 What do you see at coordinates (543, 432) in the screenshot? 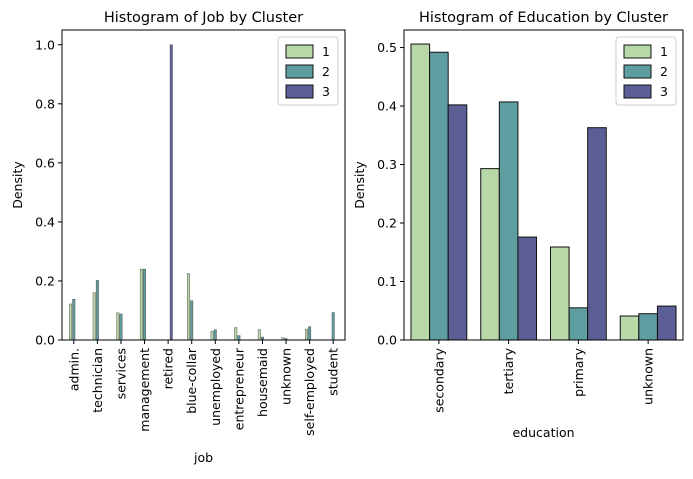
I see `x-axis-label: education` at bounding box center [543, 432].